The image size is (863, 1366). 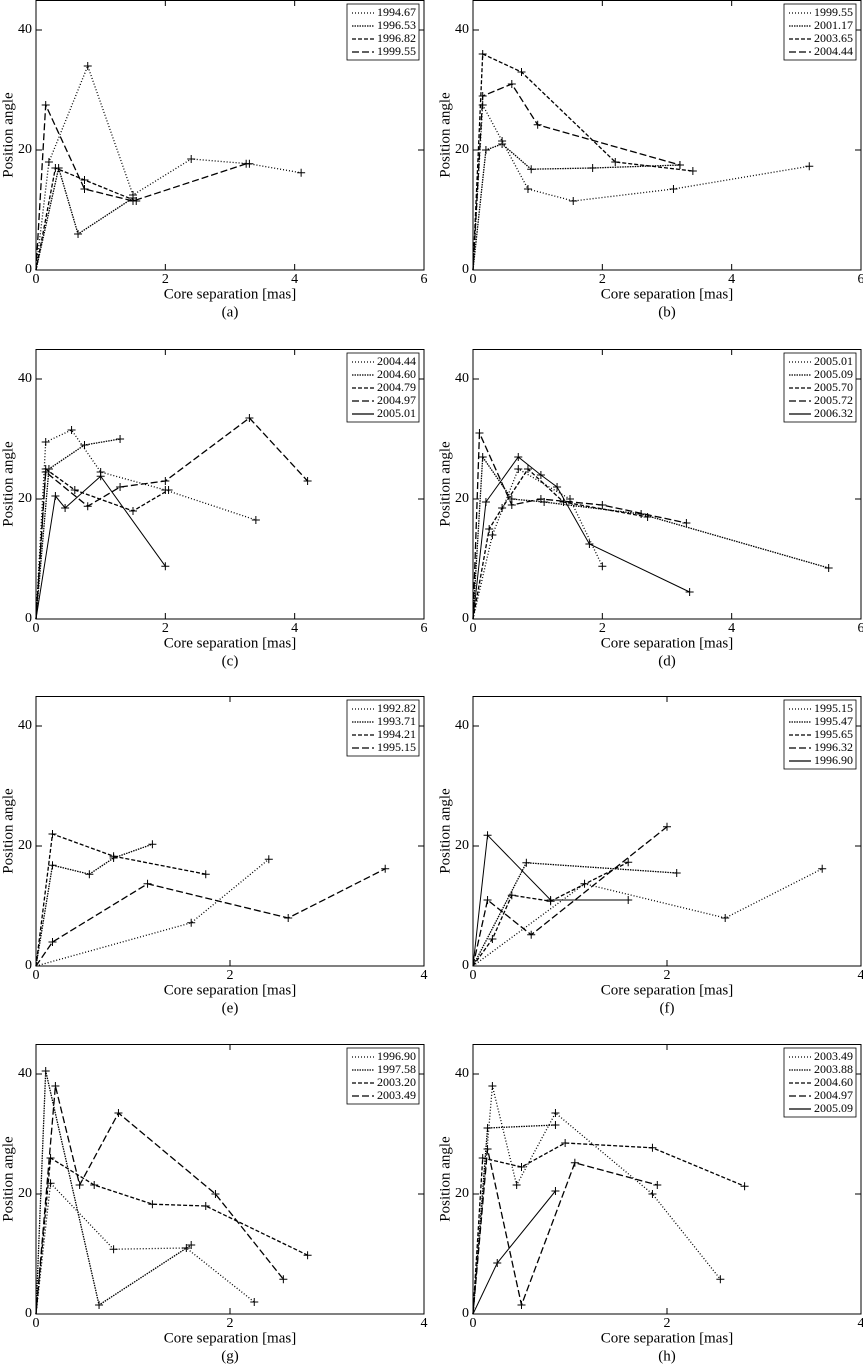 I want to click on legend-label: 2003.20, so click(x=396, y=1082).